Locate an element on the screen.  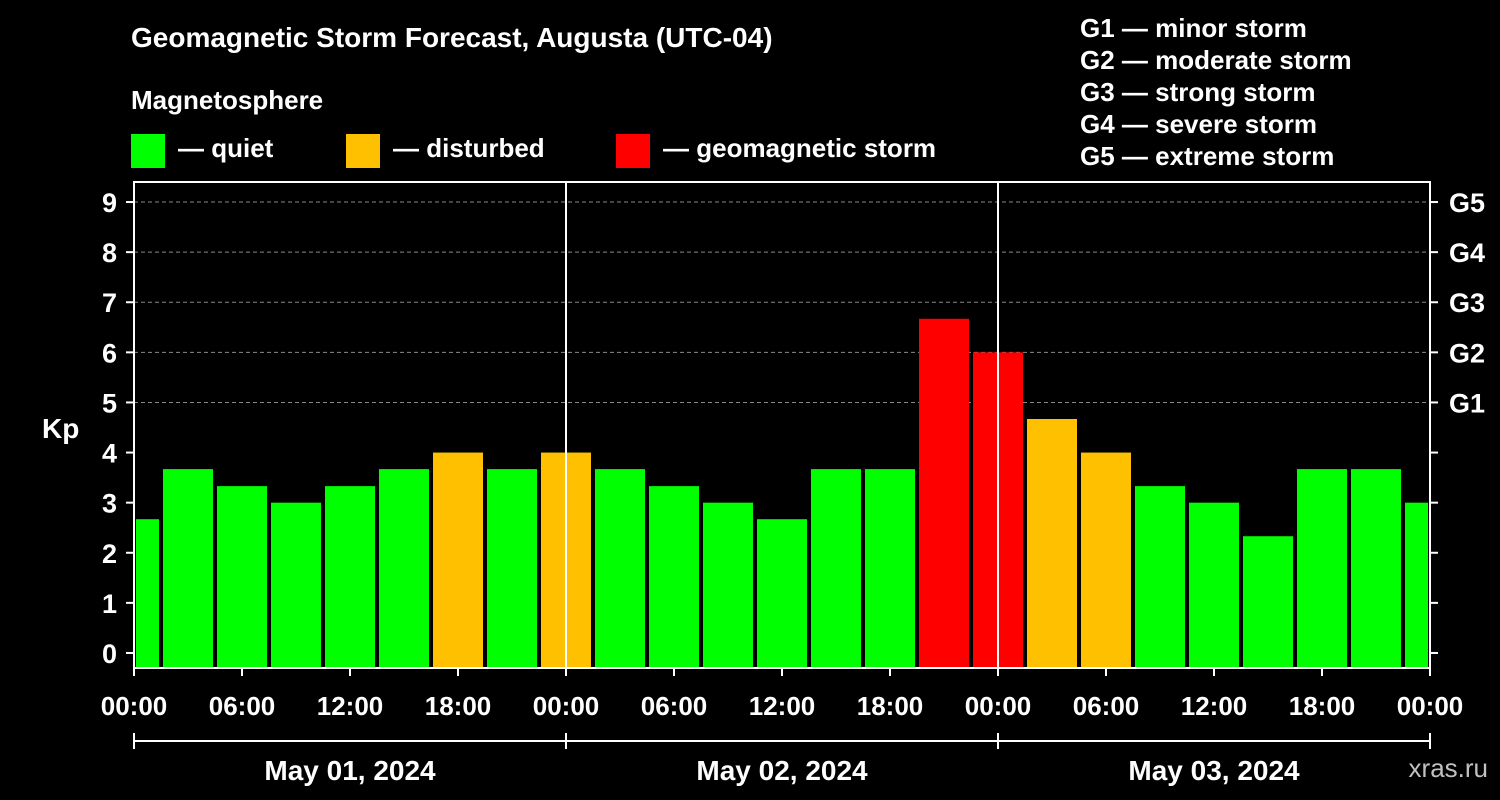
watermark: xras.ru is located at coordinates (1448, 768).